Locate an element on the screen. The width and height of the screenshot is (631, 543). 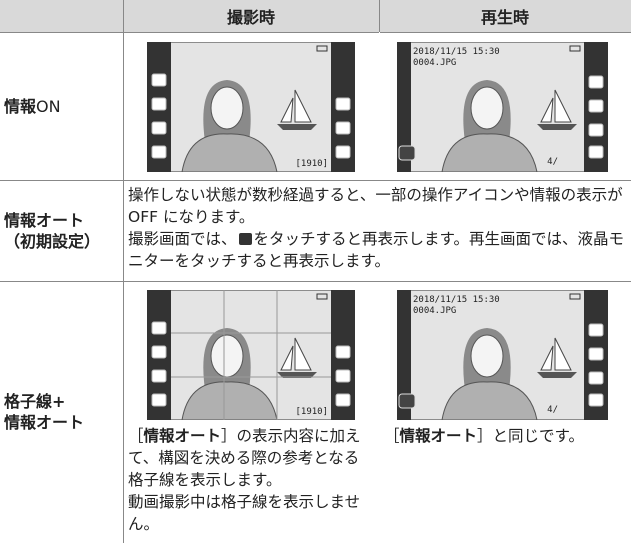
note: ［情報オート］と同じです。 is located at coordinates (506, 436).